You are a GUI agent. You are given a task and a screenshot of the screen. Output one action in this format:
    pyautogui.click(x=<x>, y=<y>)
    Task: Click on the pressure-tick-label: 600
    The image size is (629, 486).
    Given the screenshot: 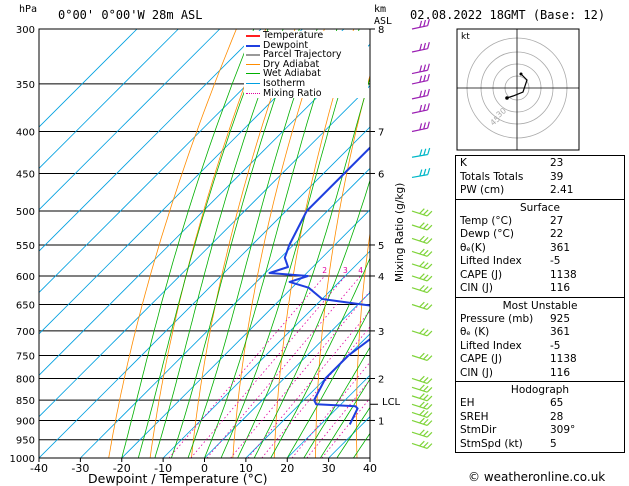 What is the action you would take?
    pyautogui.click(x=25, y=277)
    